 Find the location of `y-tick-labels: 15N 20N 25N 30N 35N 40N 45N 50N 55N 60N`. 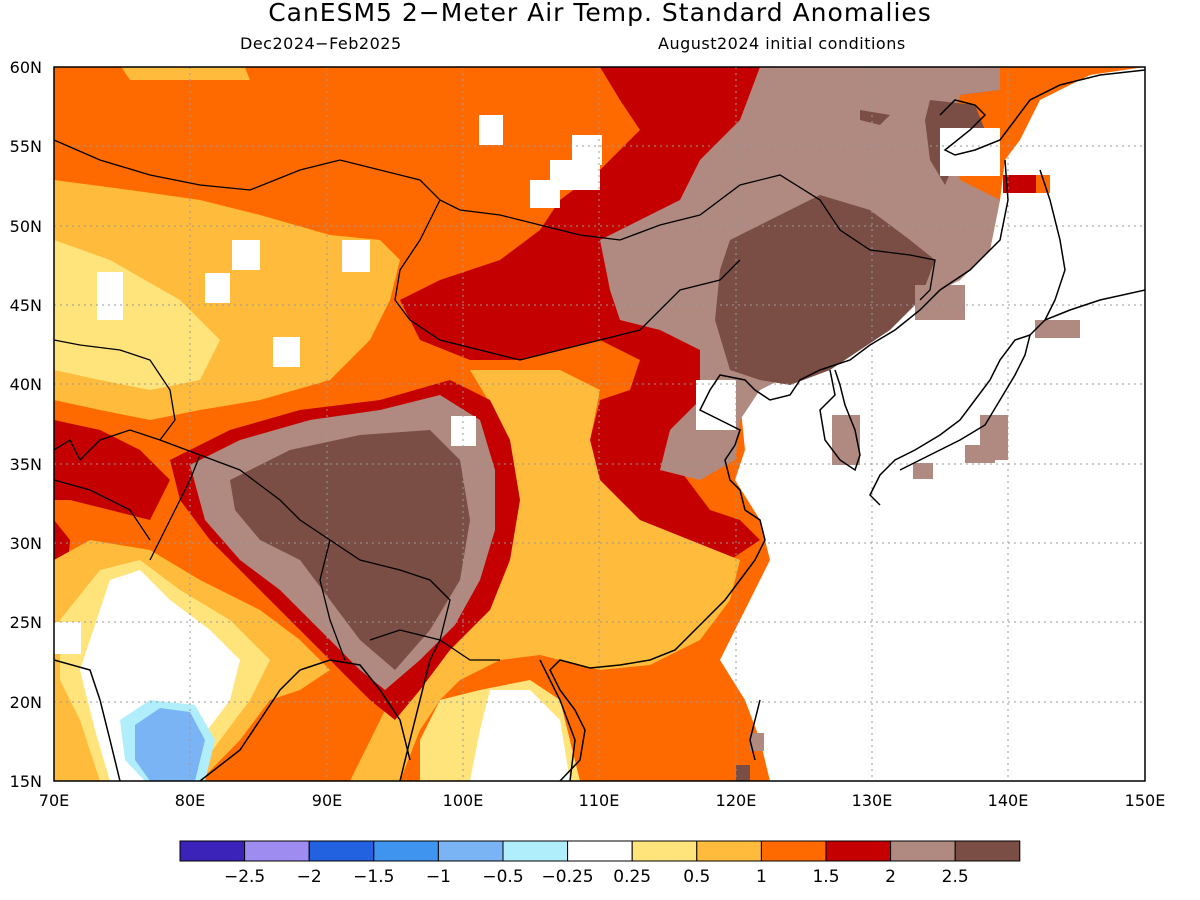

y-tick-labels: 15N 20N 25N 30N 35N 40N 45N 50N 55N 60N is located at coordinates (26, 424).